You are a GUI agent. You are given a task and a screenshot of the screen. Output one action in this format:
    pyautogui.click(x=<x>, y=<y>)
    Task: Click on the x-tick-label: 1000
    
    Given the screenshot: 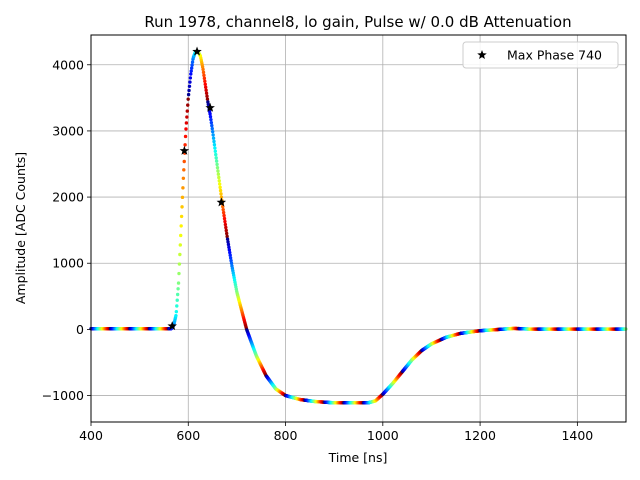 What is the action you would take?
    pyautogui.click(x=383, y=435)
    